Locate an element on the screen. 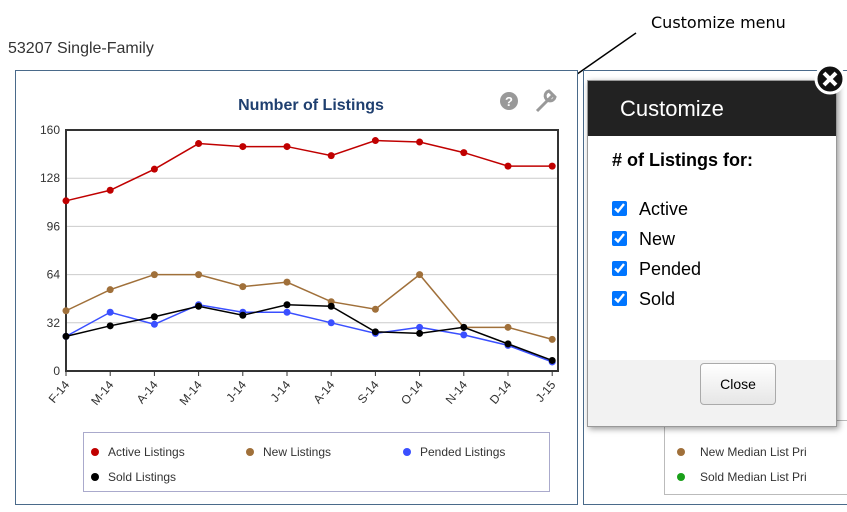 The width and height of the screenshot is (847, 512). option: Sold is located at coordinates (724, 304).